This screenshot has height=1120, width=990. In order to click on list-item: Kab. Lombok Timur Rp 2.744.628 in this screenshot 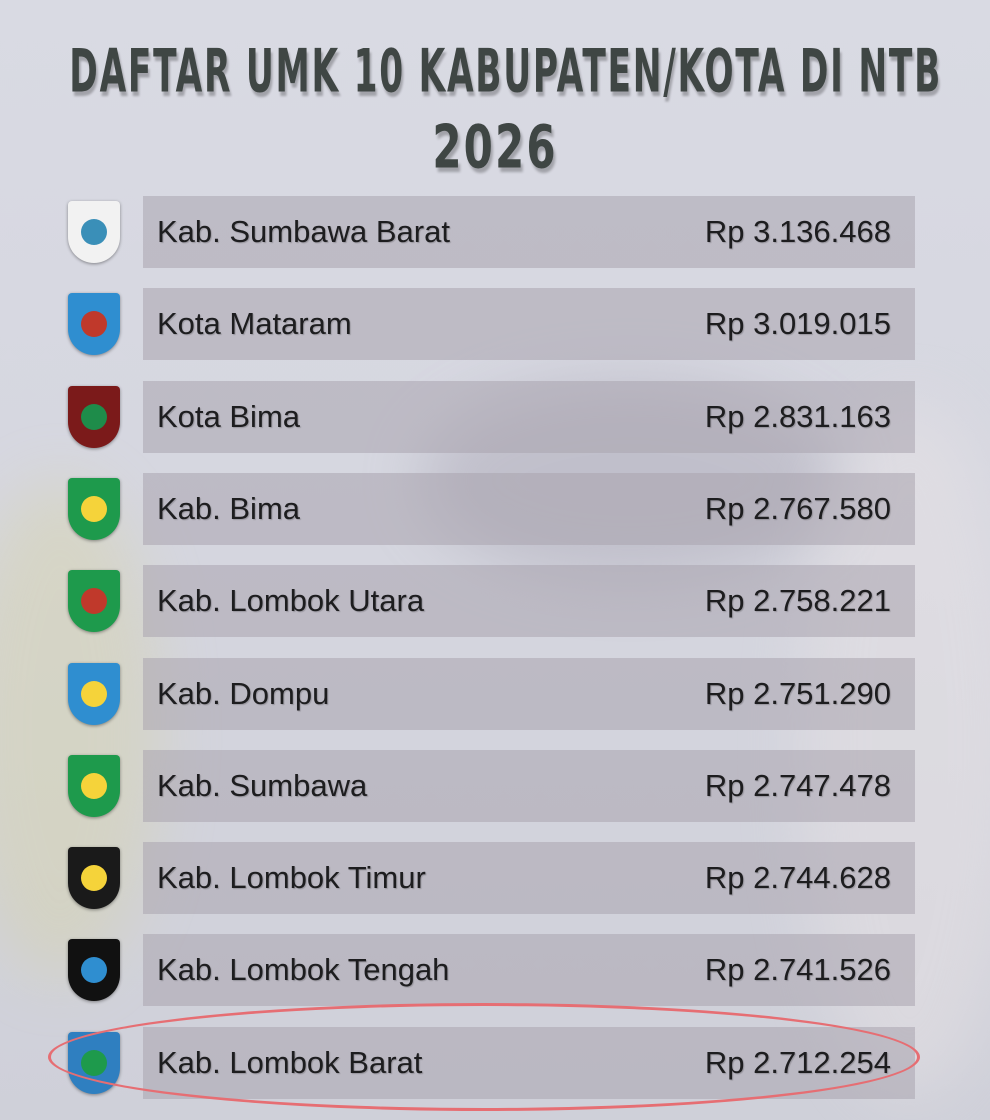, I will do `click(529, 878)`.